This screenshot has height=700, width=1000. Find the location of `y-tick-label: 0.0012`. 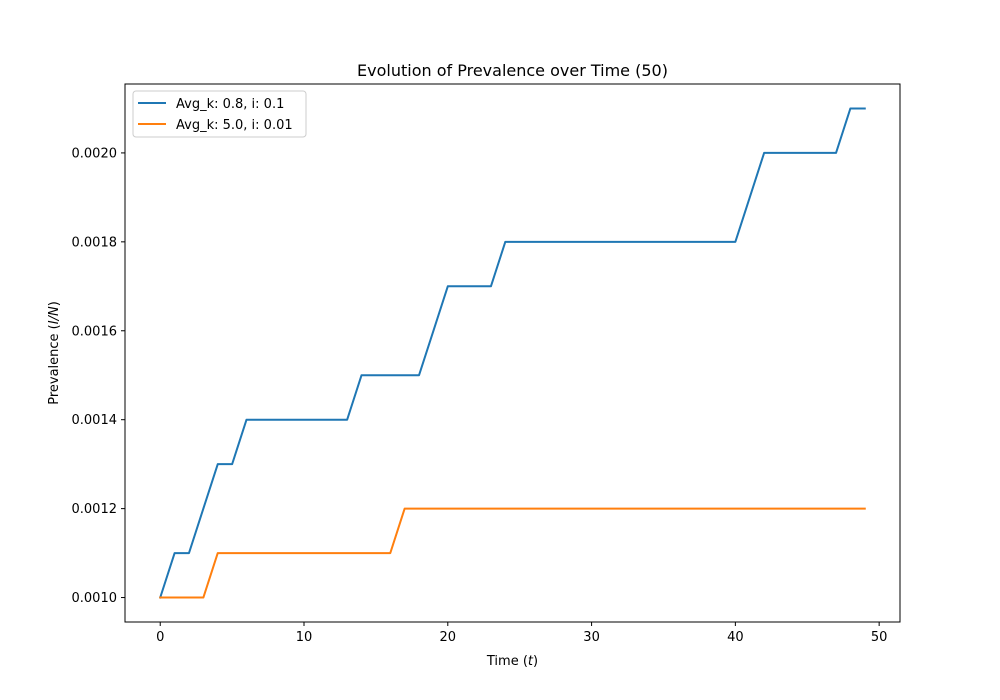

y-tick-label: 0.0012 is located at coordinates (95, 509).